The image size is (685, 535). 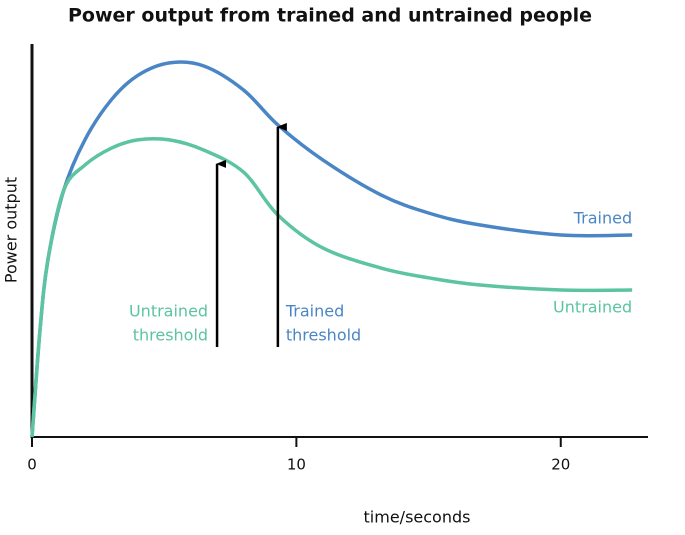 I want to click on threshold-label: Trained, so click(x=314, y=311).